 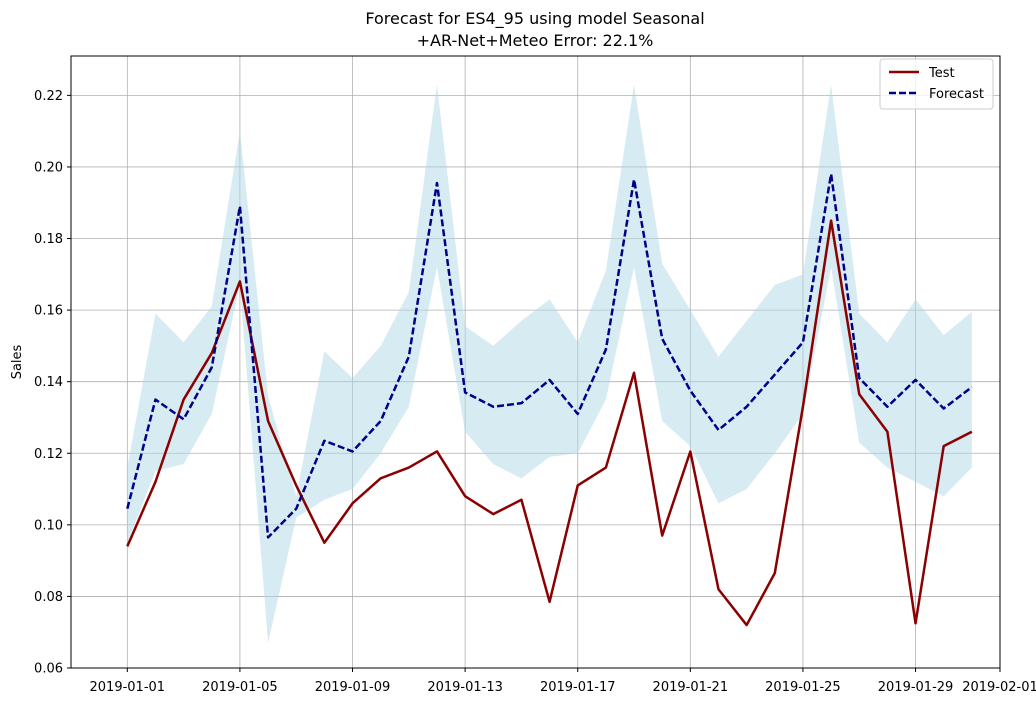 I want to click on y-tick-label: 0.08, so click(x=48, y=597).